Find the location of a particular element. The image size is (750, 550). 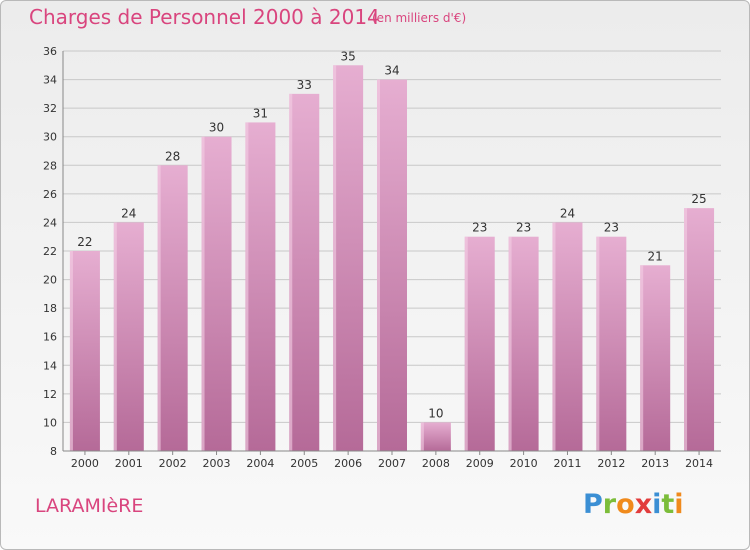

bar-2004 is located at coordinates (260, 286).